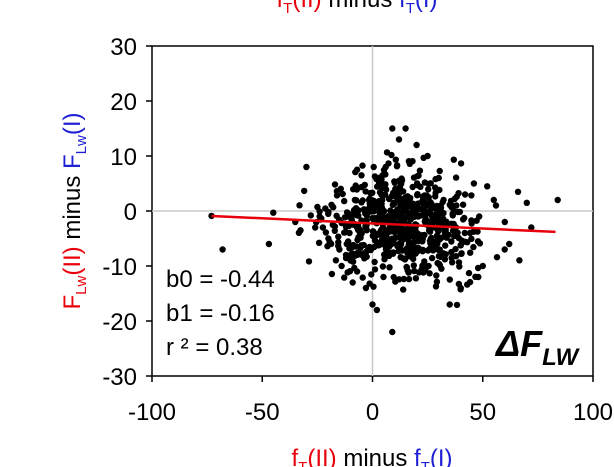 This screenshot has height=467, width=614. What do you see at coordinates (123, 102) in the screenshot?
I see `y-tick-label: 20` at bounding box center [123, 102].